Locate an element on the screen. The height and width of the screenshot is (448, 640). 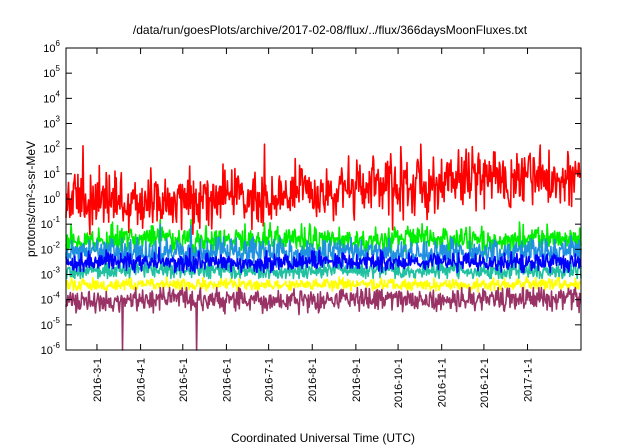
y-tick-exponent: -5 is located at coordinates (57, 320).